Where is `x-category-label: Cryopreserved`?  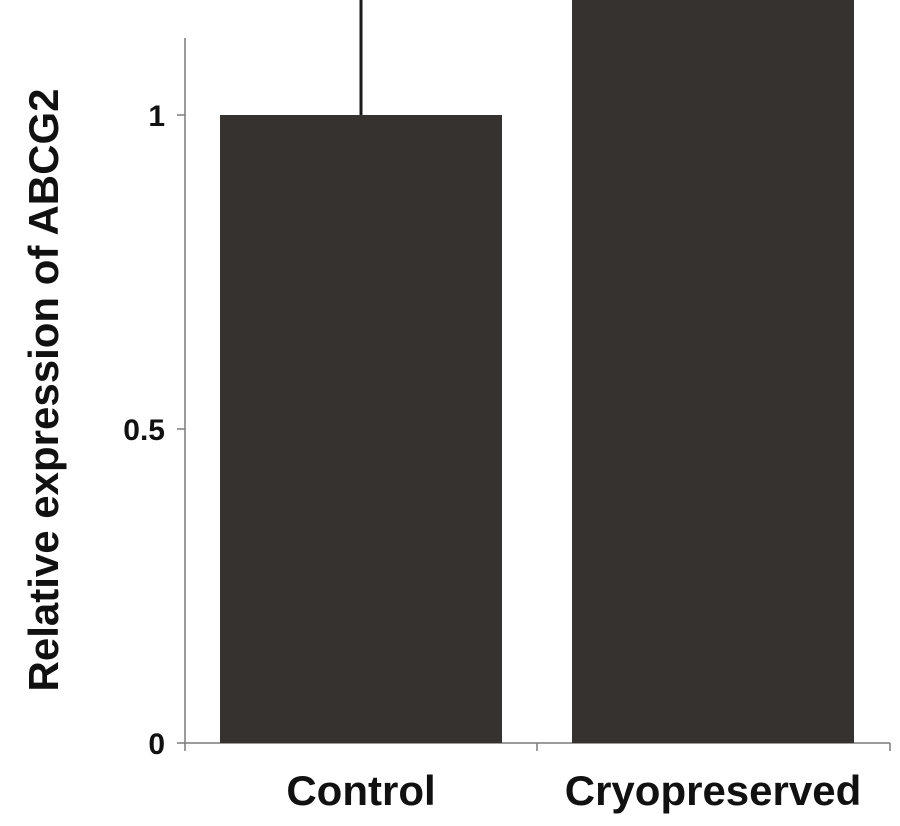
x-category-label: Cryopreserved is located at coordinates (713, 790).